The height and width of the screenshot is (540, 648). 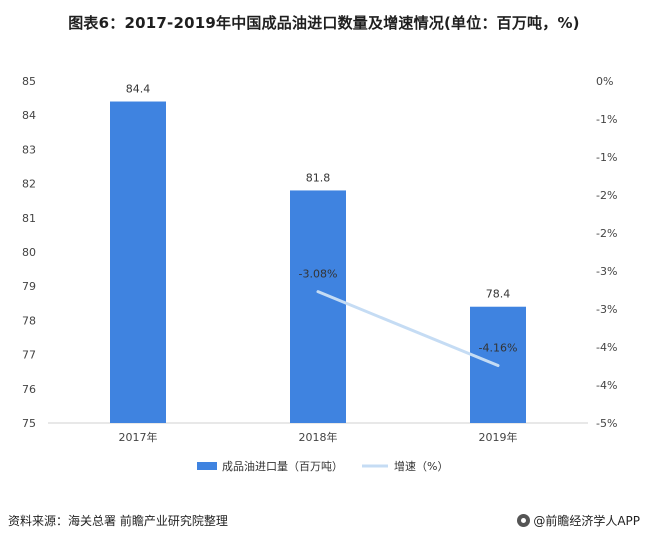 What do you see at coordinates (604, 81) in the screenshot?
I see `right-tick-label: 0%` at bounding box center [604, 81].